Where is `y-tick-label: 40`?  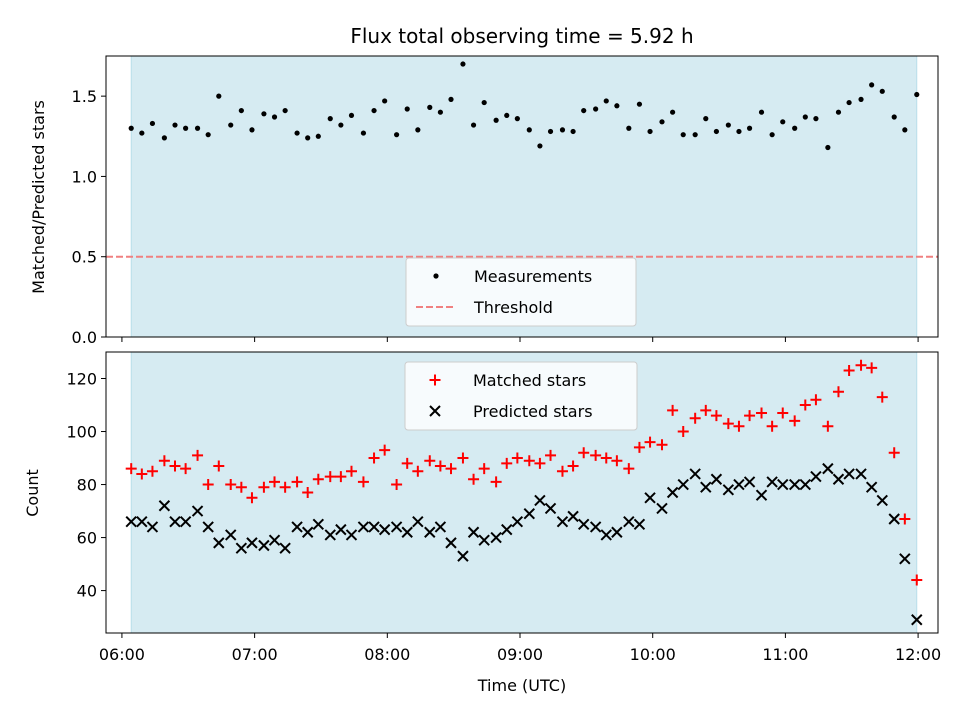
y-tick-label: 40 is located at coordinates (87, 591).